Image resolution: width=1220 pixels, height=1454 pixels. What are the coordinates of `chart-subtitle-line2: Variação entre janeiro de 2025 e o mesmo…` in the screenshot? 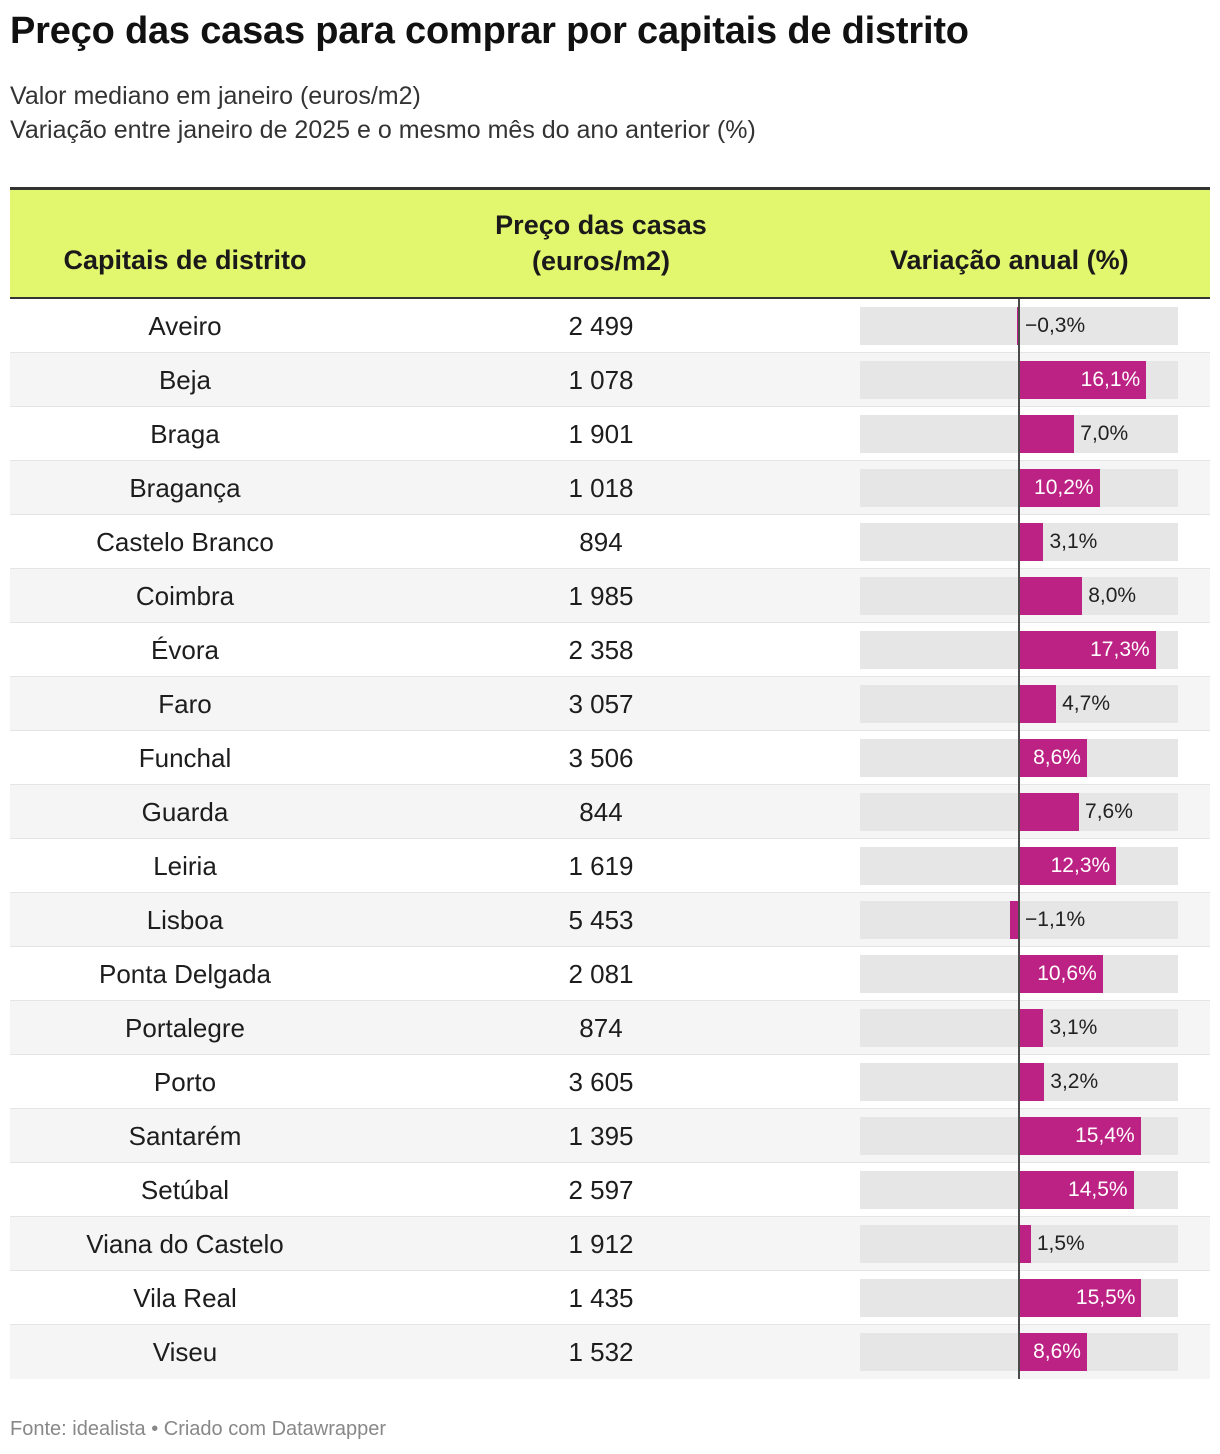 It's located at (383, 130).